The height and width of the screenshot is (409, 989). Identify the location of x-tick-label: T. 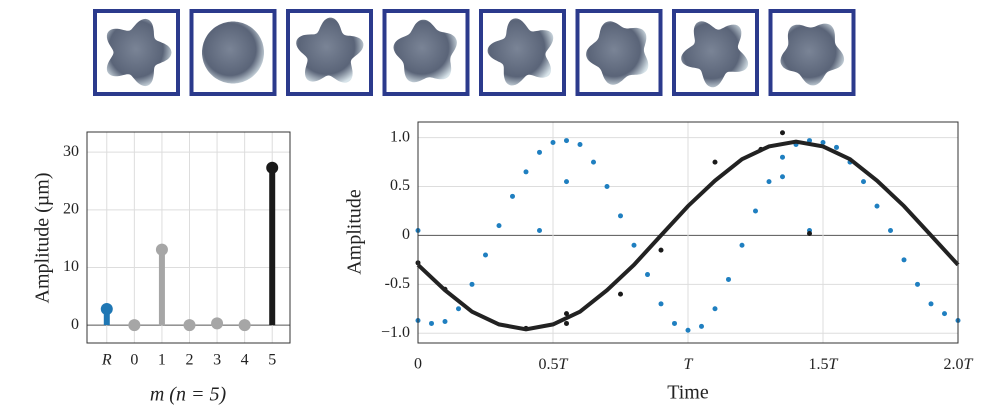
(689, 364).